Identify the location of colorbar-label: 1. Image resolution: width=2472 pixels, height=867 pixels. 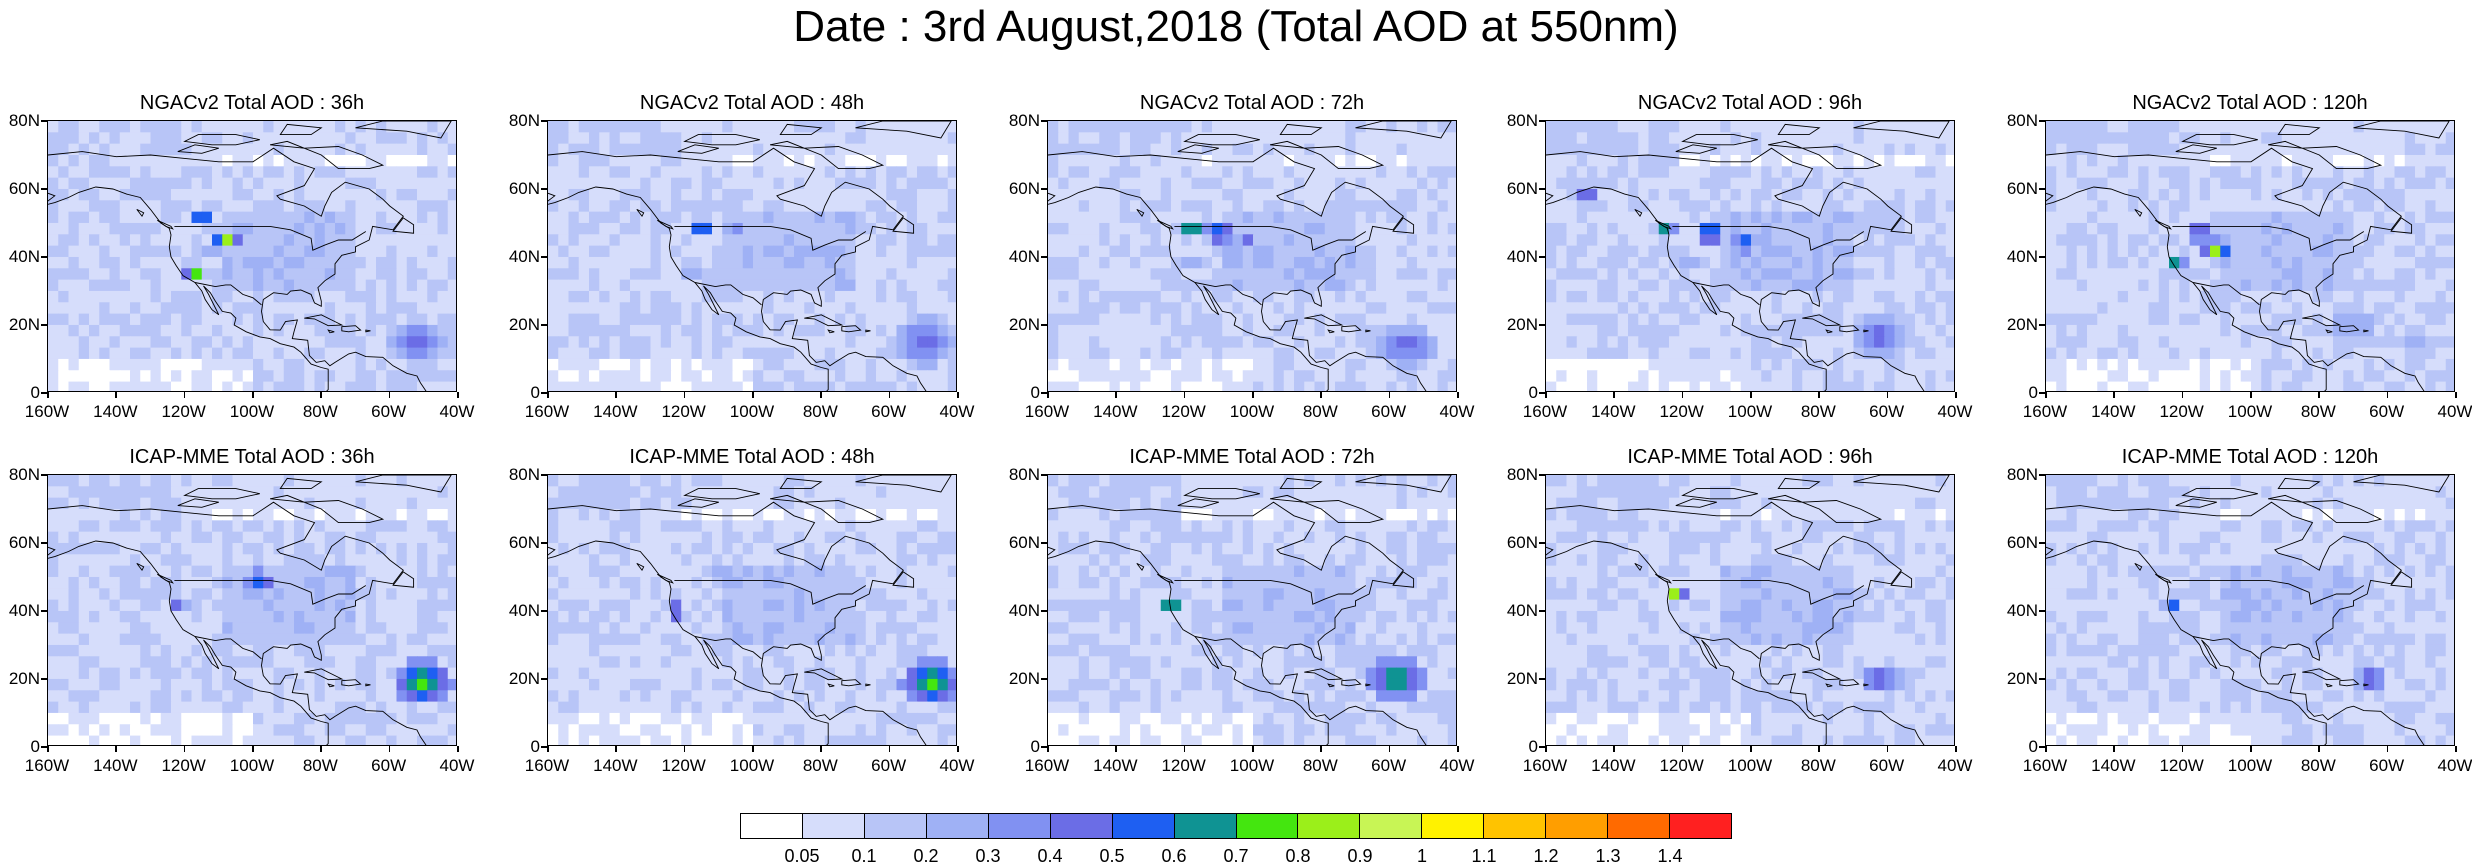
(1422, 856).